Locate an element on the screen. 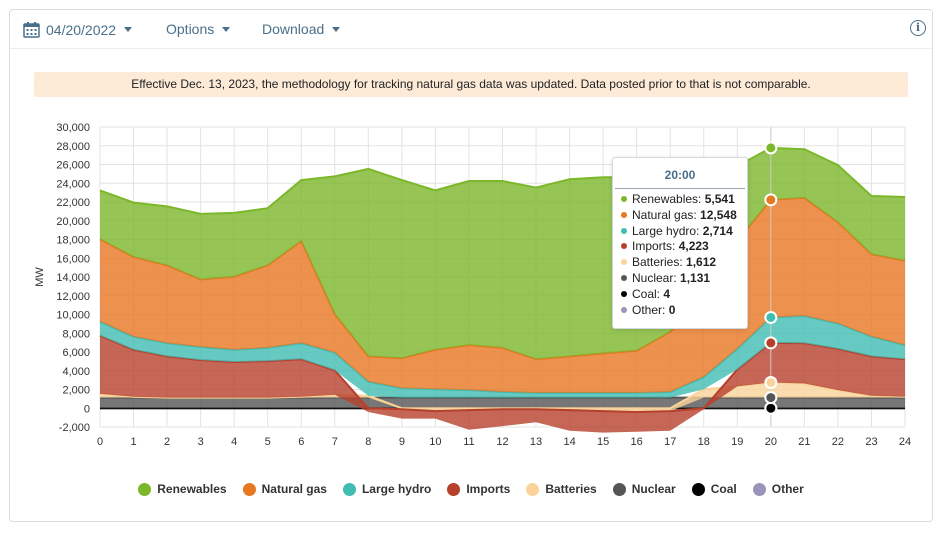 This screenshot has height=533, width=942. x-tick-label: 0 is located at coordinates (100, 442).